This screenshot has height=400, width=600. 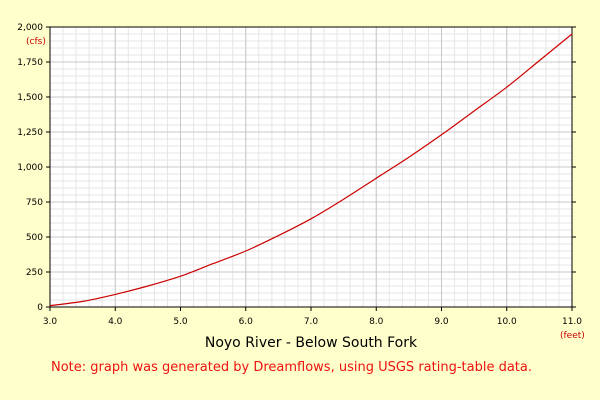 What do you see at coordinates (572, 322) in the screenshot?
I see `x-tick-label: 11.0` at bounding box center [572, 322].